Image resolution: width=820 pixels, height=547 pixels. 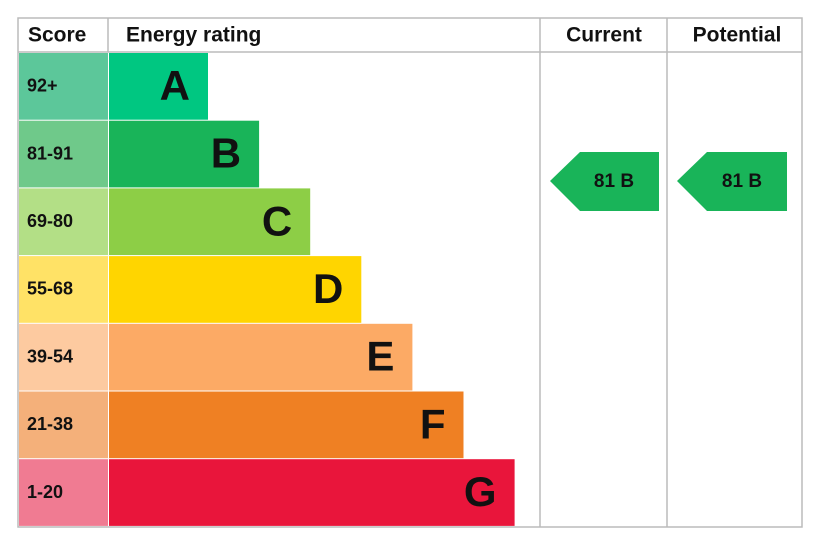 What do you see at coordinates (737, 35) in the screenshot?
I see `header-potential: Potential` at bounding box center [737, 35].